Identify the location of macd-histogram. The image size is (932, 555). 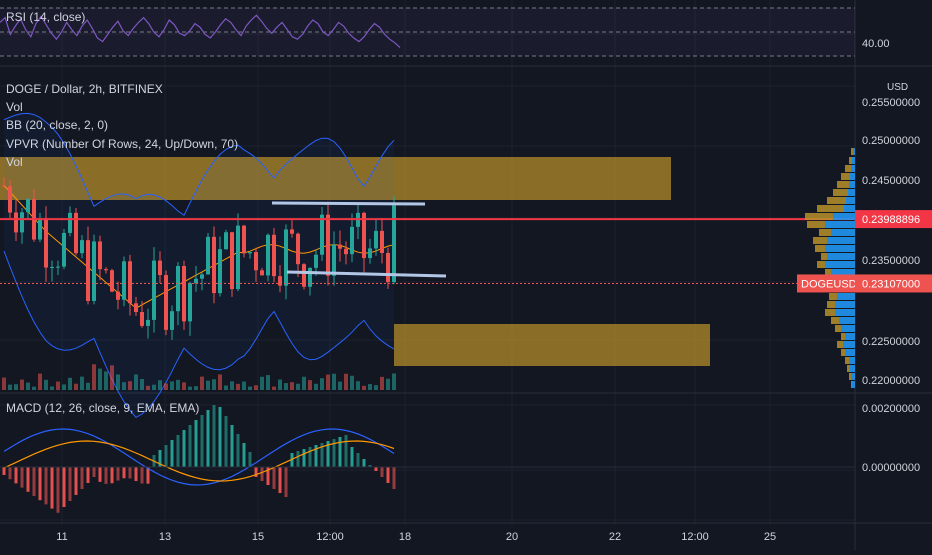
(199, 459).